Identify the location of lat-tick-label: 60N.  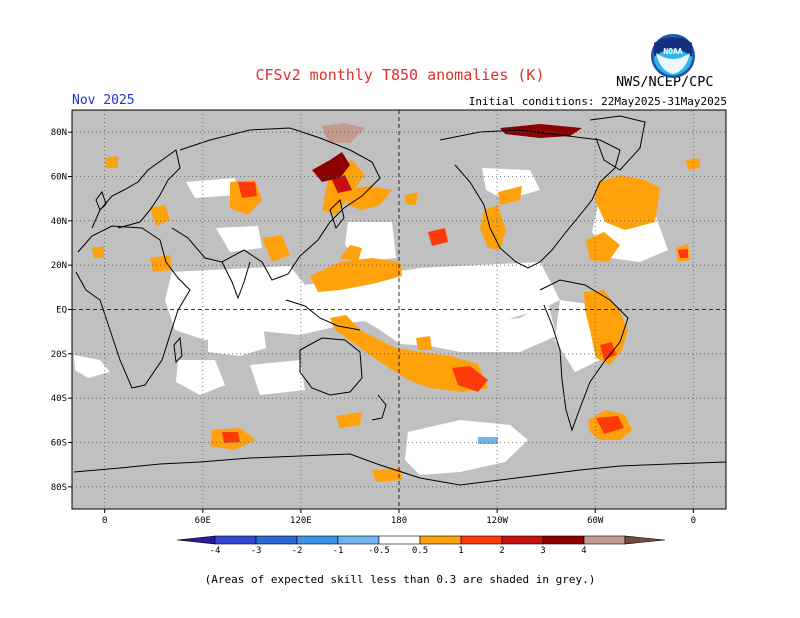
(59, 178).